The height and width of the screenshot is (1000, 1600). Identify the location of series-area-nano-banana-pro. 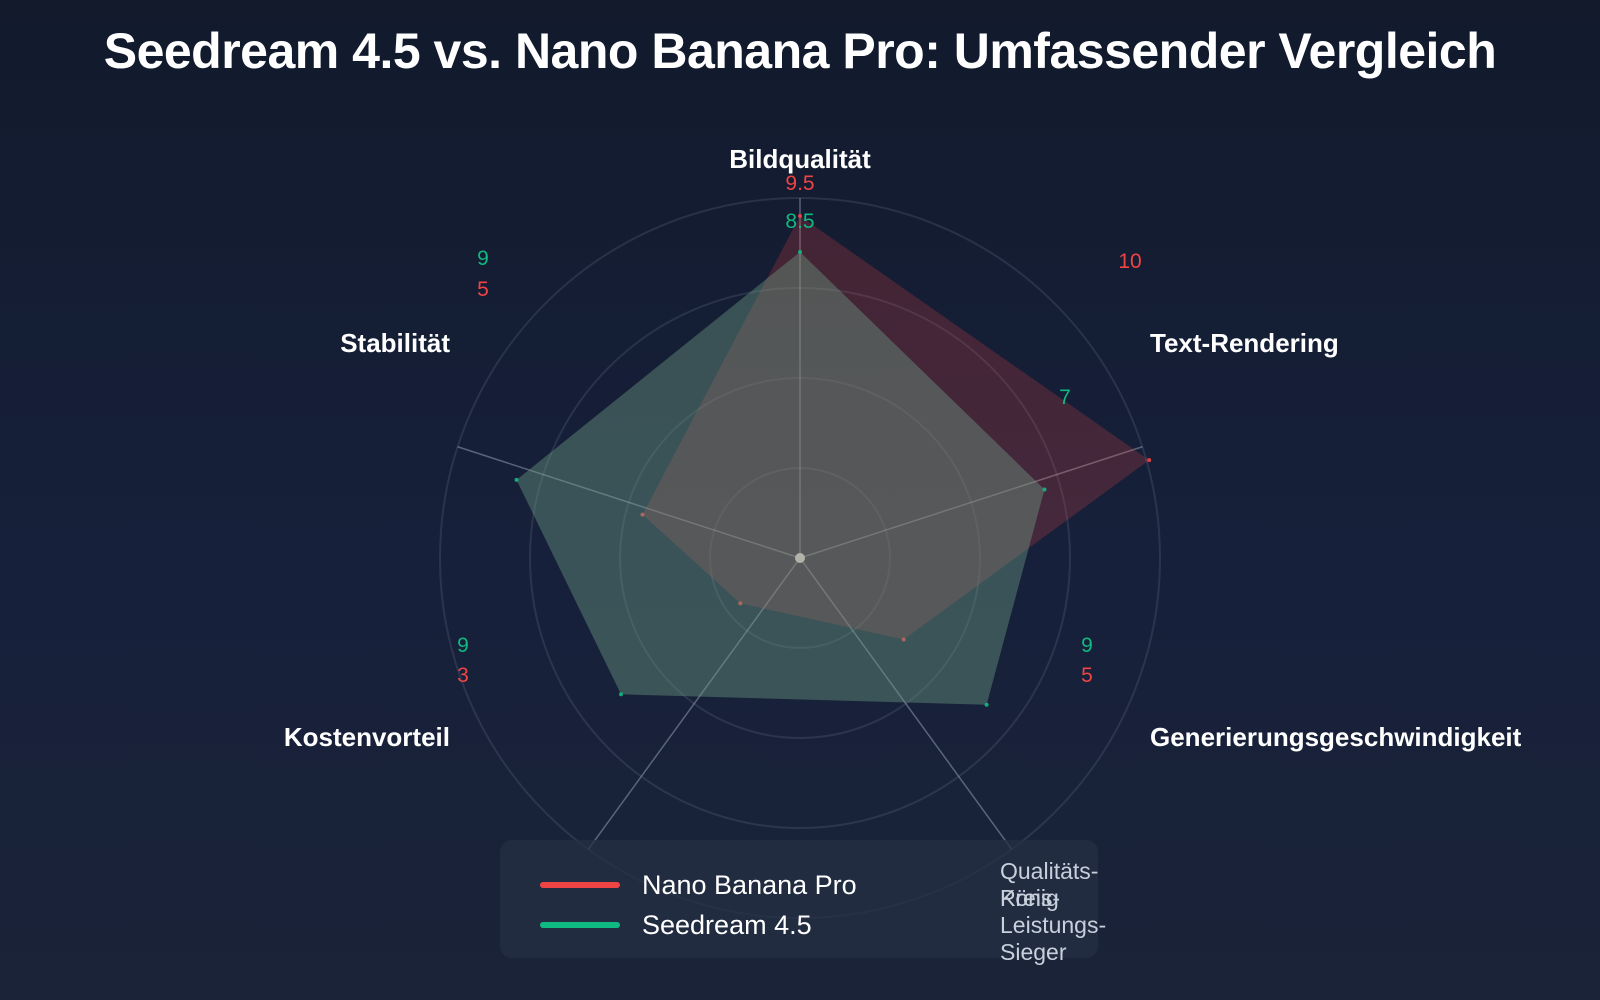
(896, 428).